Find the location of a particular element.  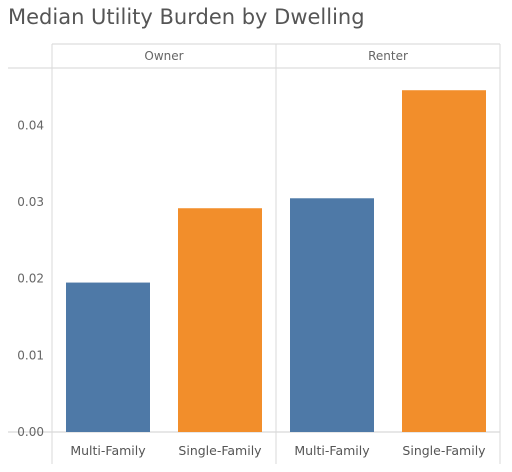

y-tick-label: 0.01 is located at coordinates (30, 355).